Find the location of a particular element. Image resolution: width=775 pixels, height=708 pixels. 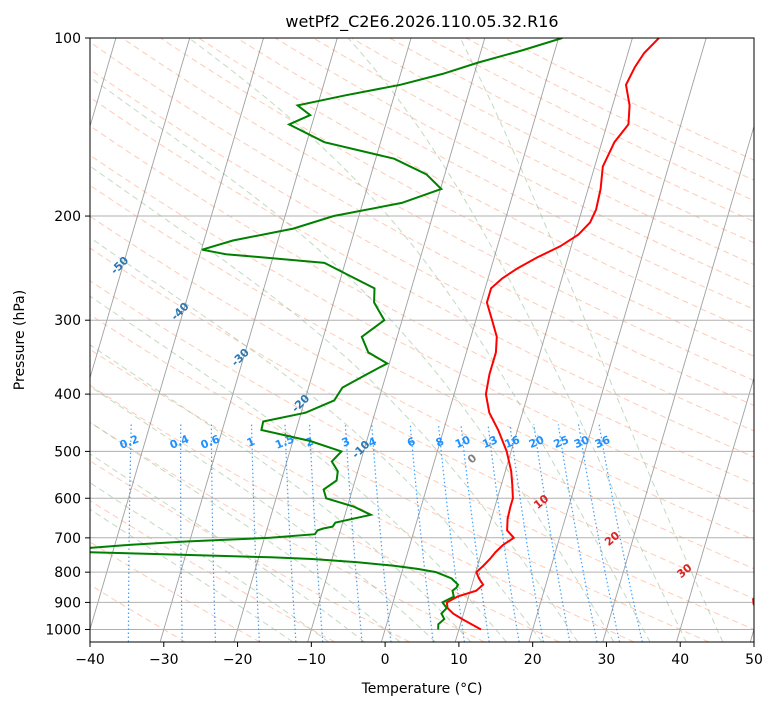

y-tick-label: 900 is located at coordinates (67, 603).